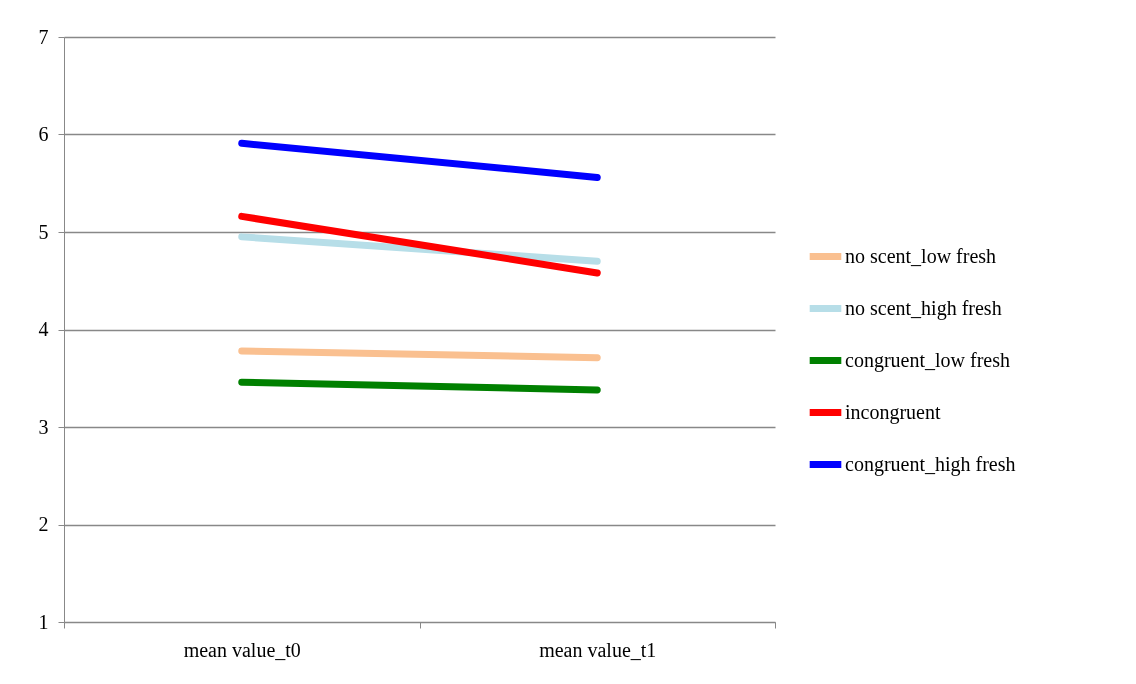 The image size is (1136, 684). Describe the element at coordinates (43, 134) in the screenshot. I see `y-tick-label: 6` at that location.